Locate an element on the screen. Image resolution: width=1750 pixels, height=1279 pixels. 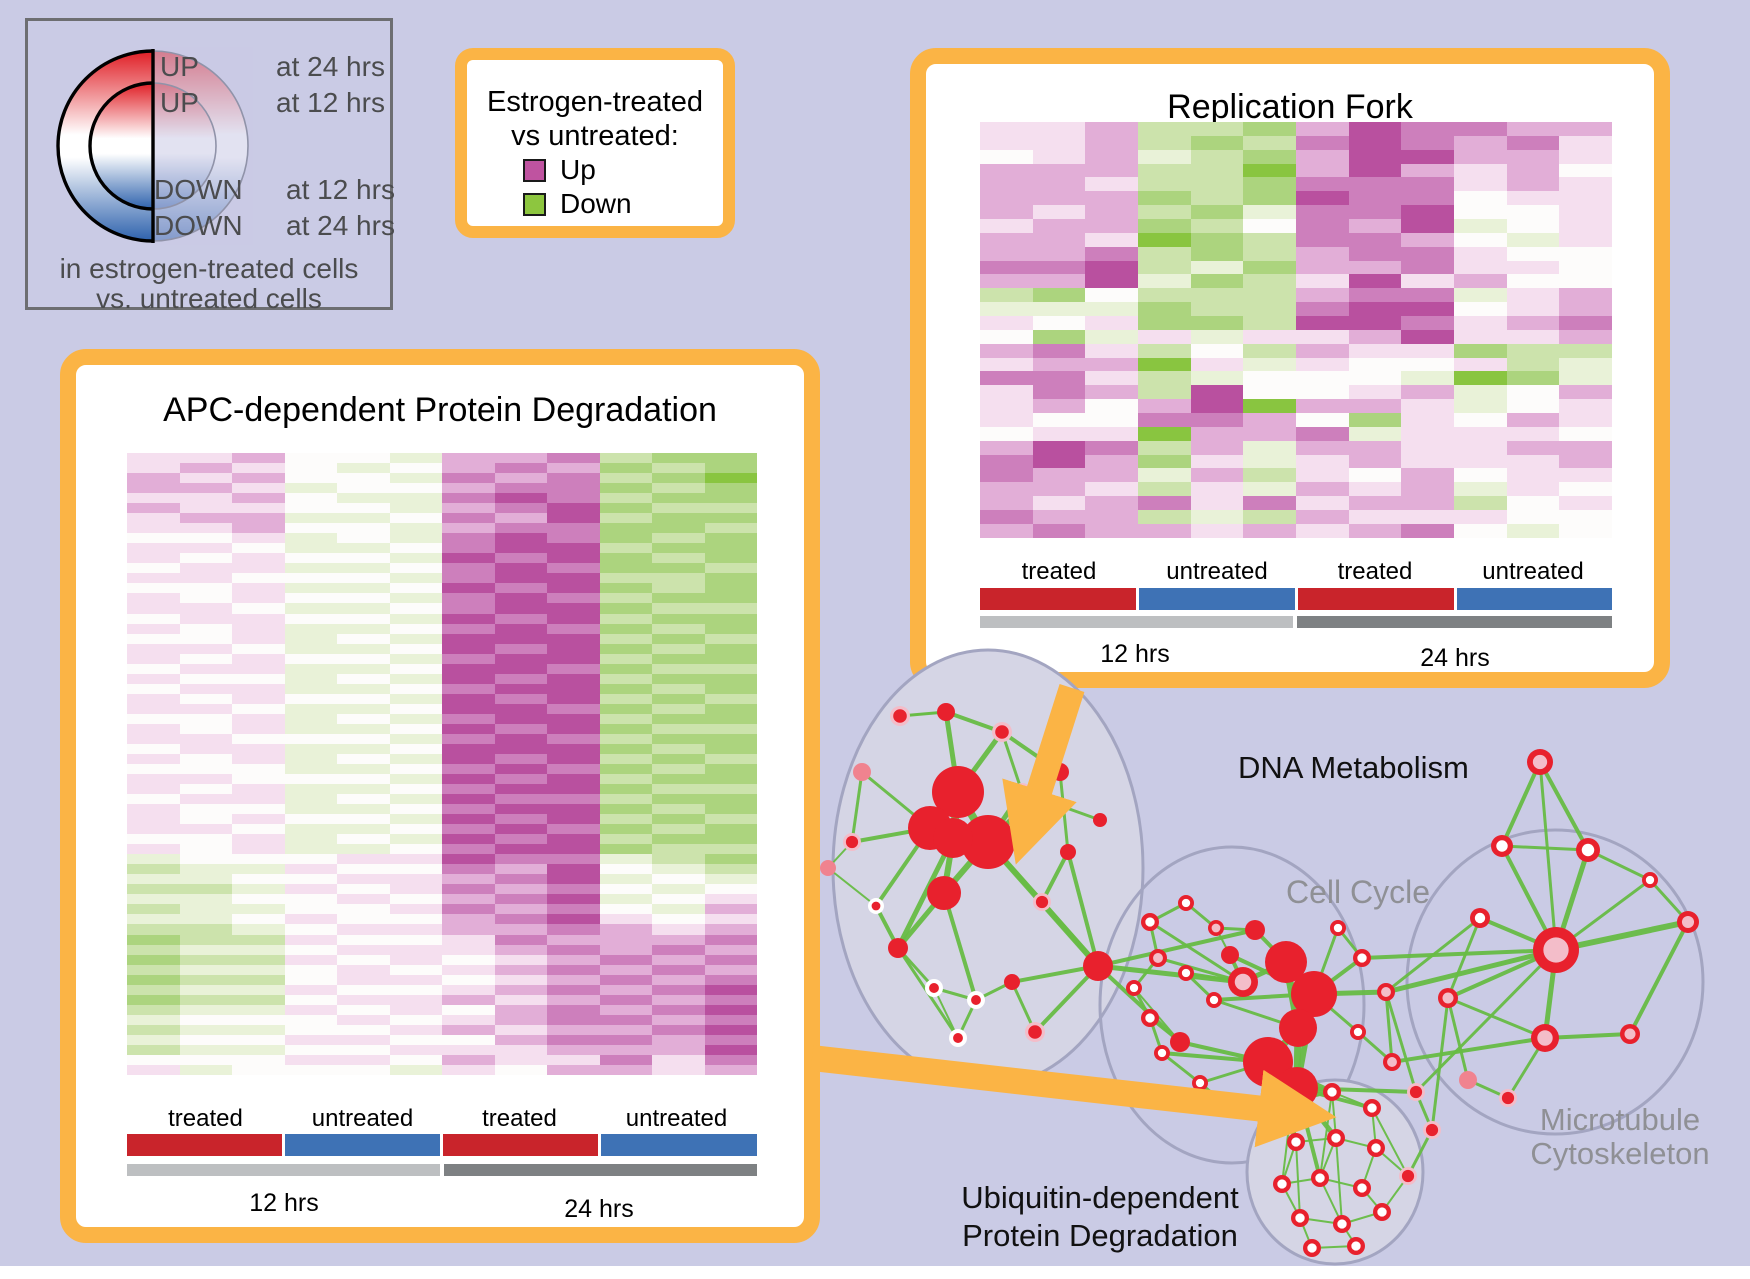
ubiquitin-label-line1: Ubiquitin-dependent is located at coordinates (1100, 1197).